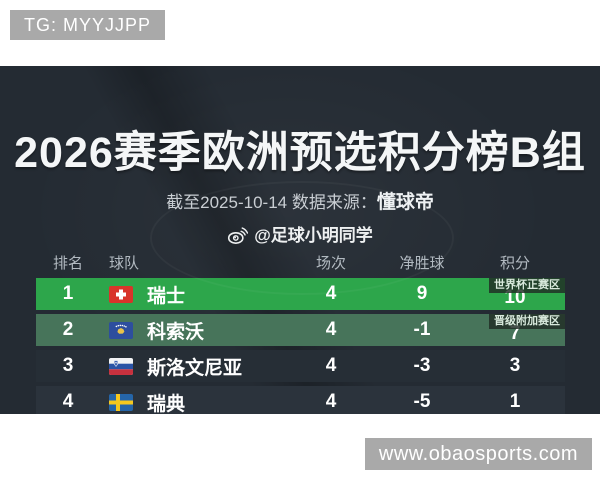 This screenshot has height=480, width=600. I want to click on subtitle-date: 截至2025-10-14 数据来源：, so click(271, 202).